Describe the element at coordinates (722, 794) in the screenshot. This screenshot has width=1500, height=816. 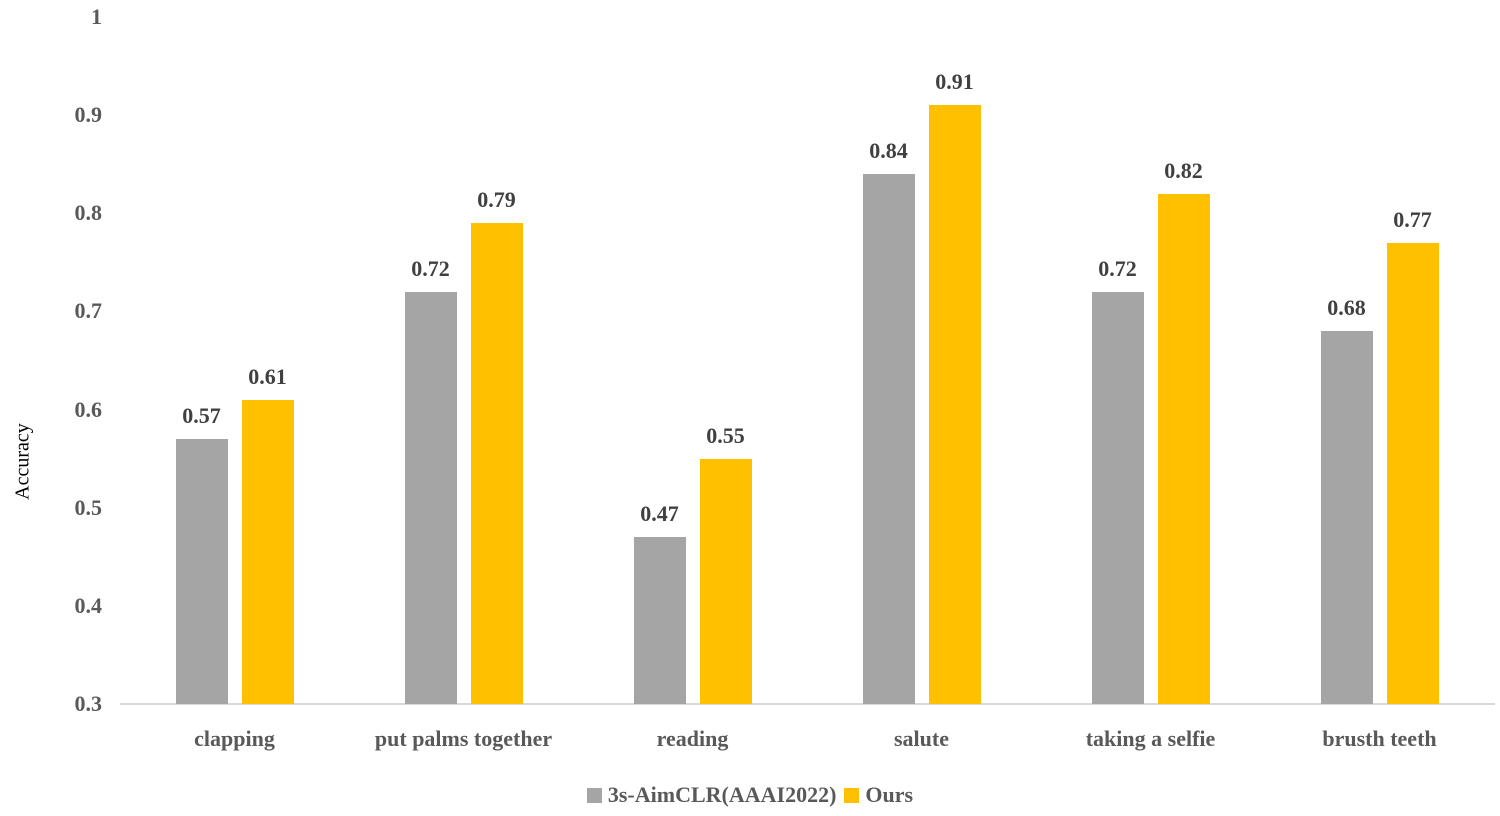
I see `legend-label: 3s-AimCLR(AAAI2022)` at that location.